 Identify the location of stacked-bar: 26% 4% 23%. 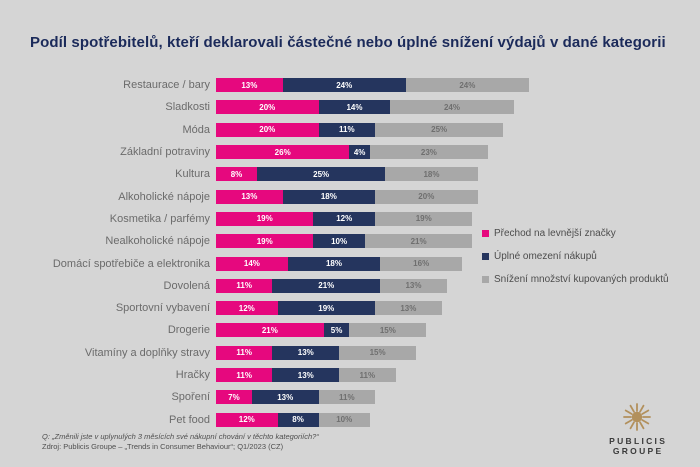
(352, 152).